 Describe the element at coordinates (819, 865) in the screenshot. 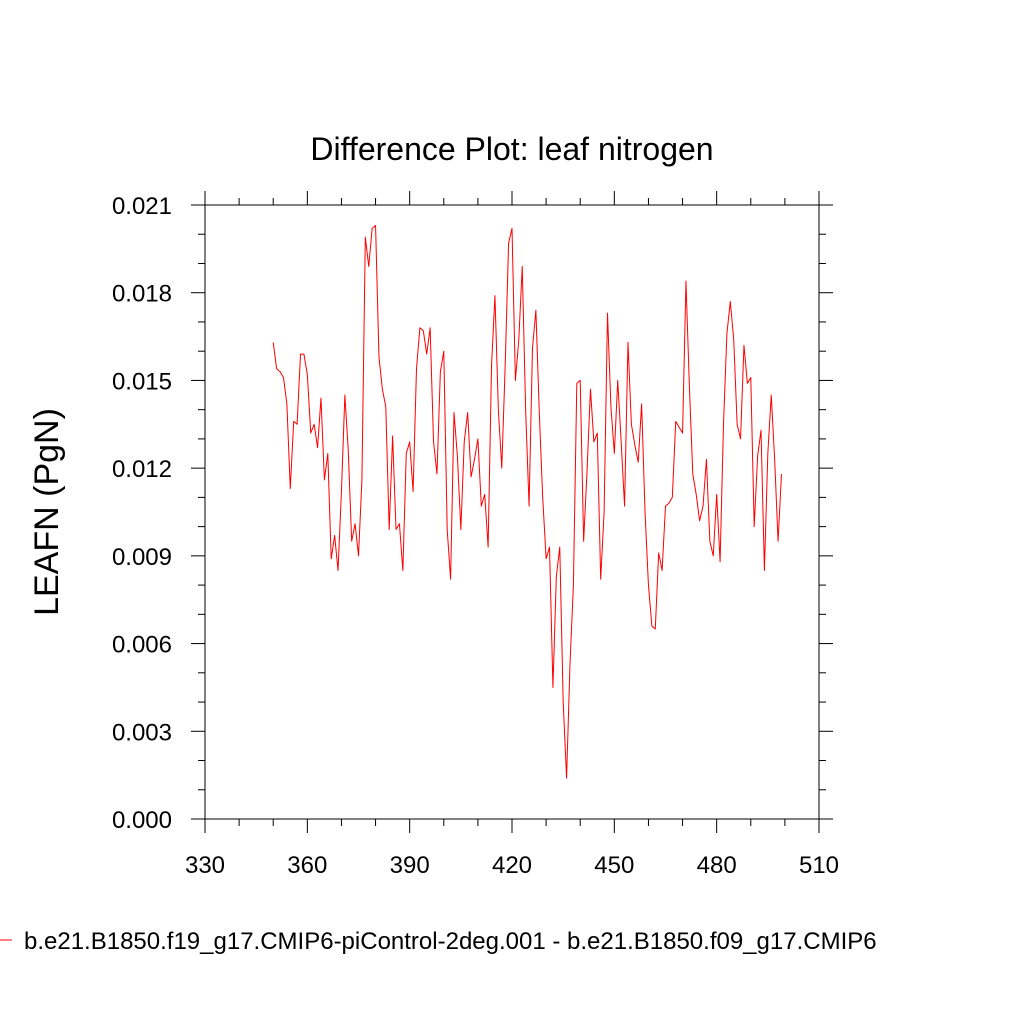

I see `x-tick-label: 510` at that location.